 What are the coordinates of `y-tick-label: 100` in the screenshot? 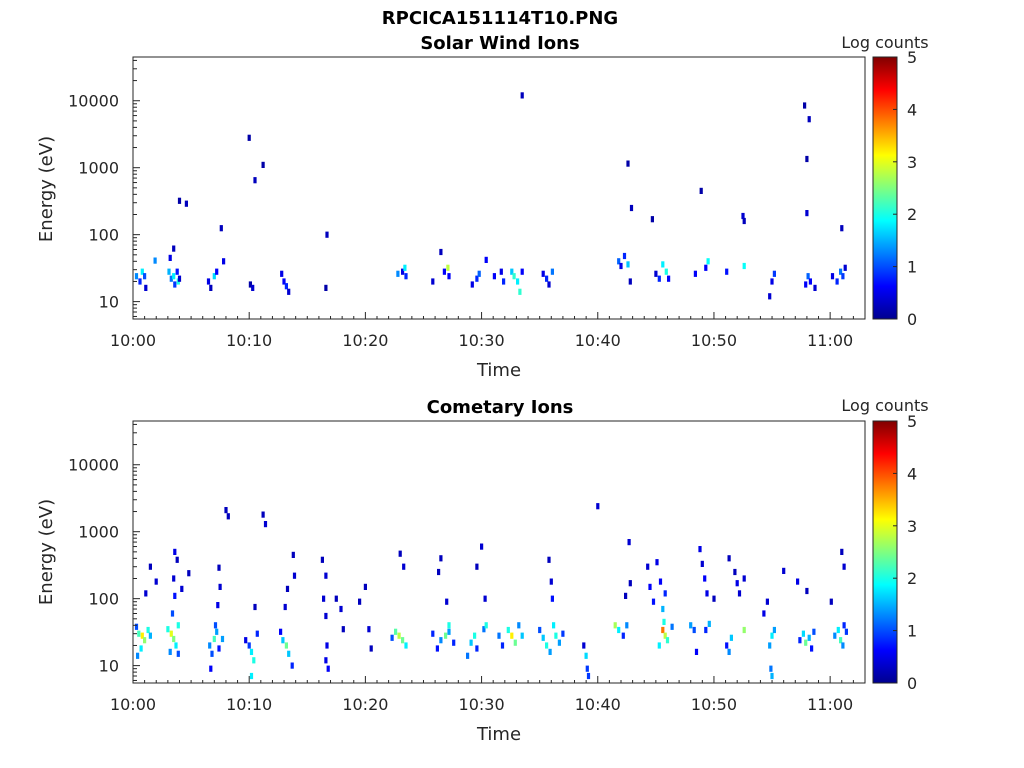 It's located at (103, 235).